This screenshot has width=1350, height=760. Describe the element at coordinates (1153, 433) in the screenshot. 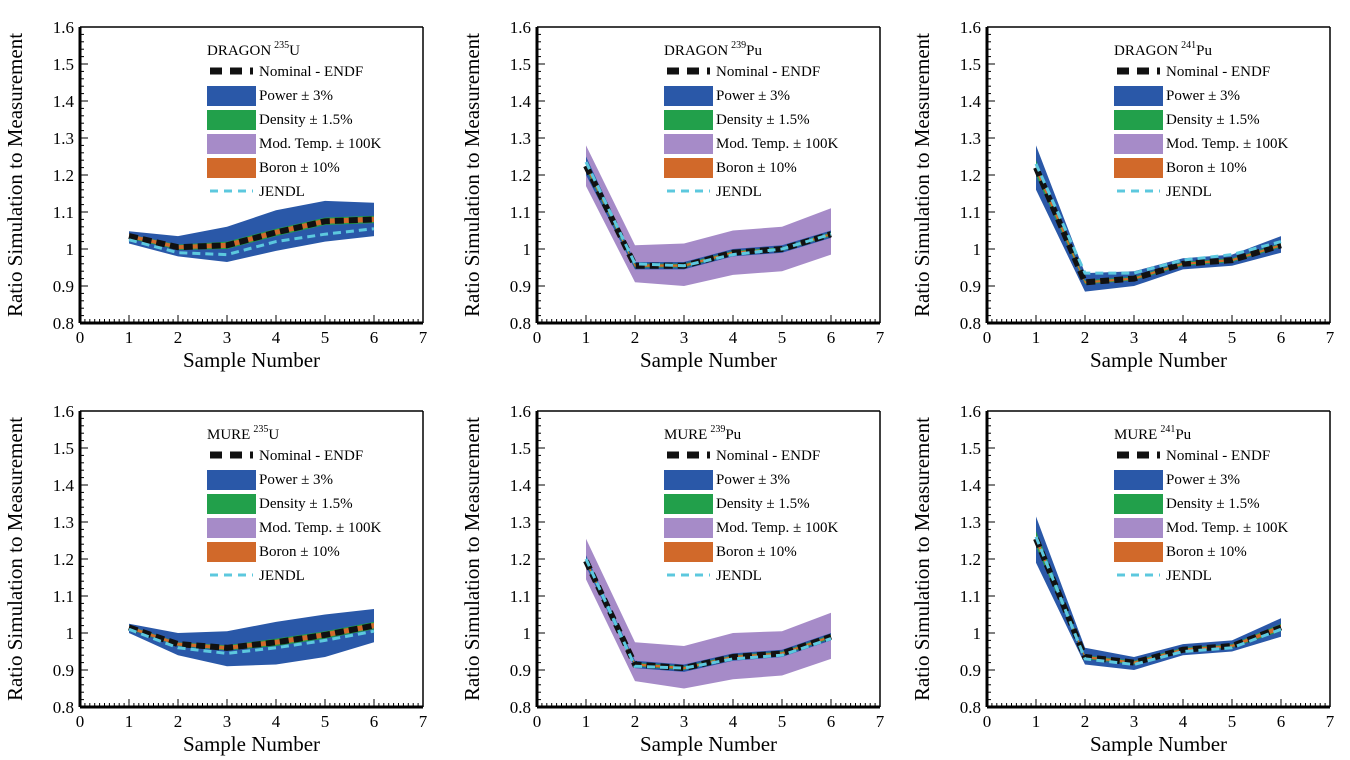

I see `panel-title: MURE 241Pu` at that location.